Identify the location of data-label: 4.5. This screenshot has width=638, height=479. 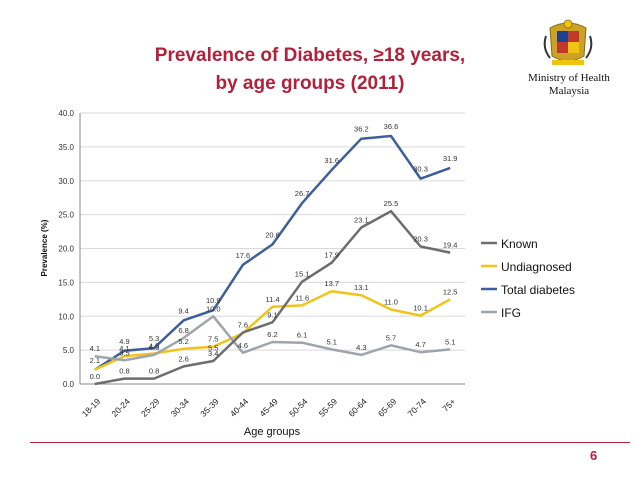
(154, 346).